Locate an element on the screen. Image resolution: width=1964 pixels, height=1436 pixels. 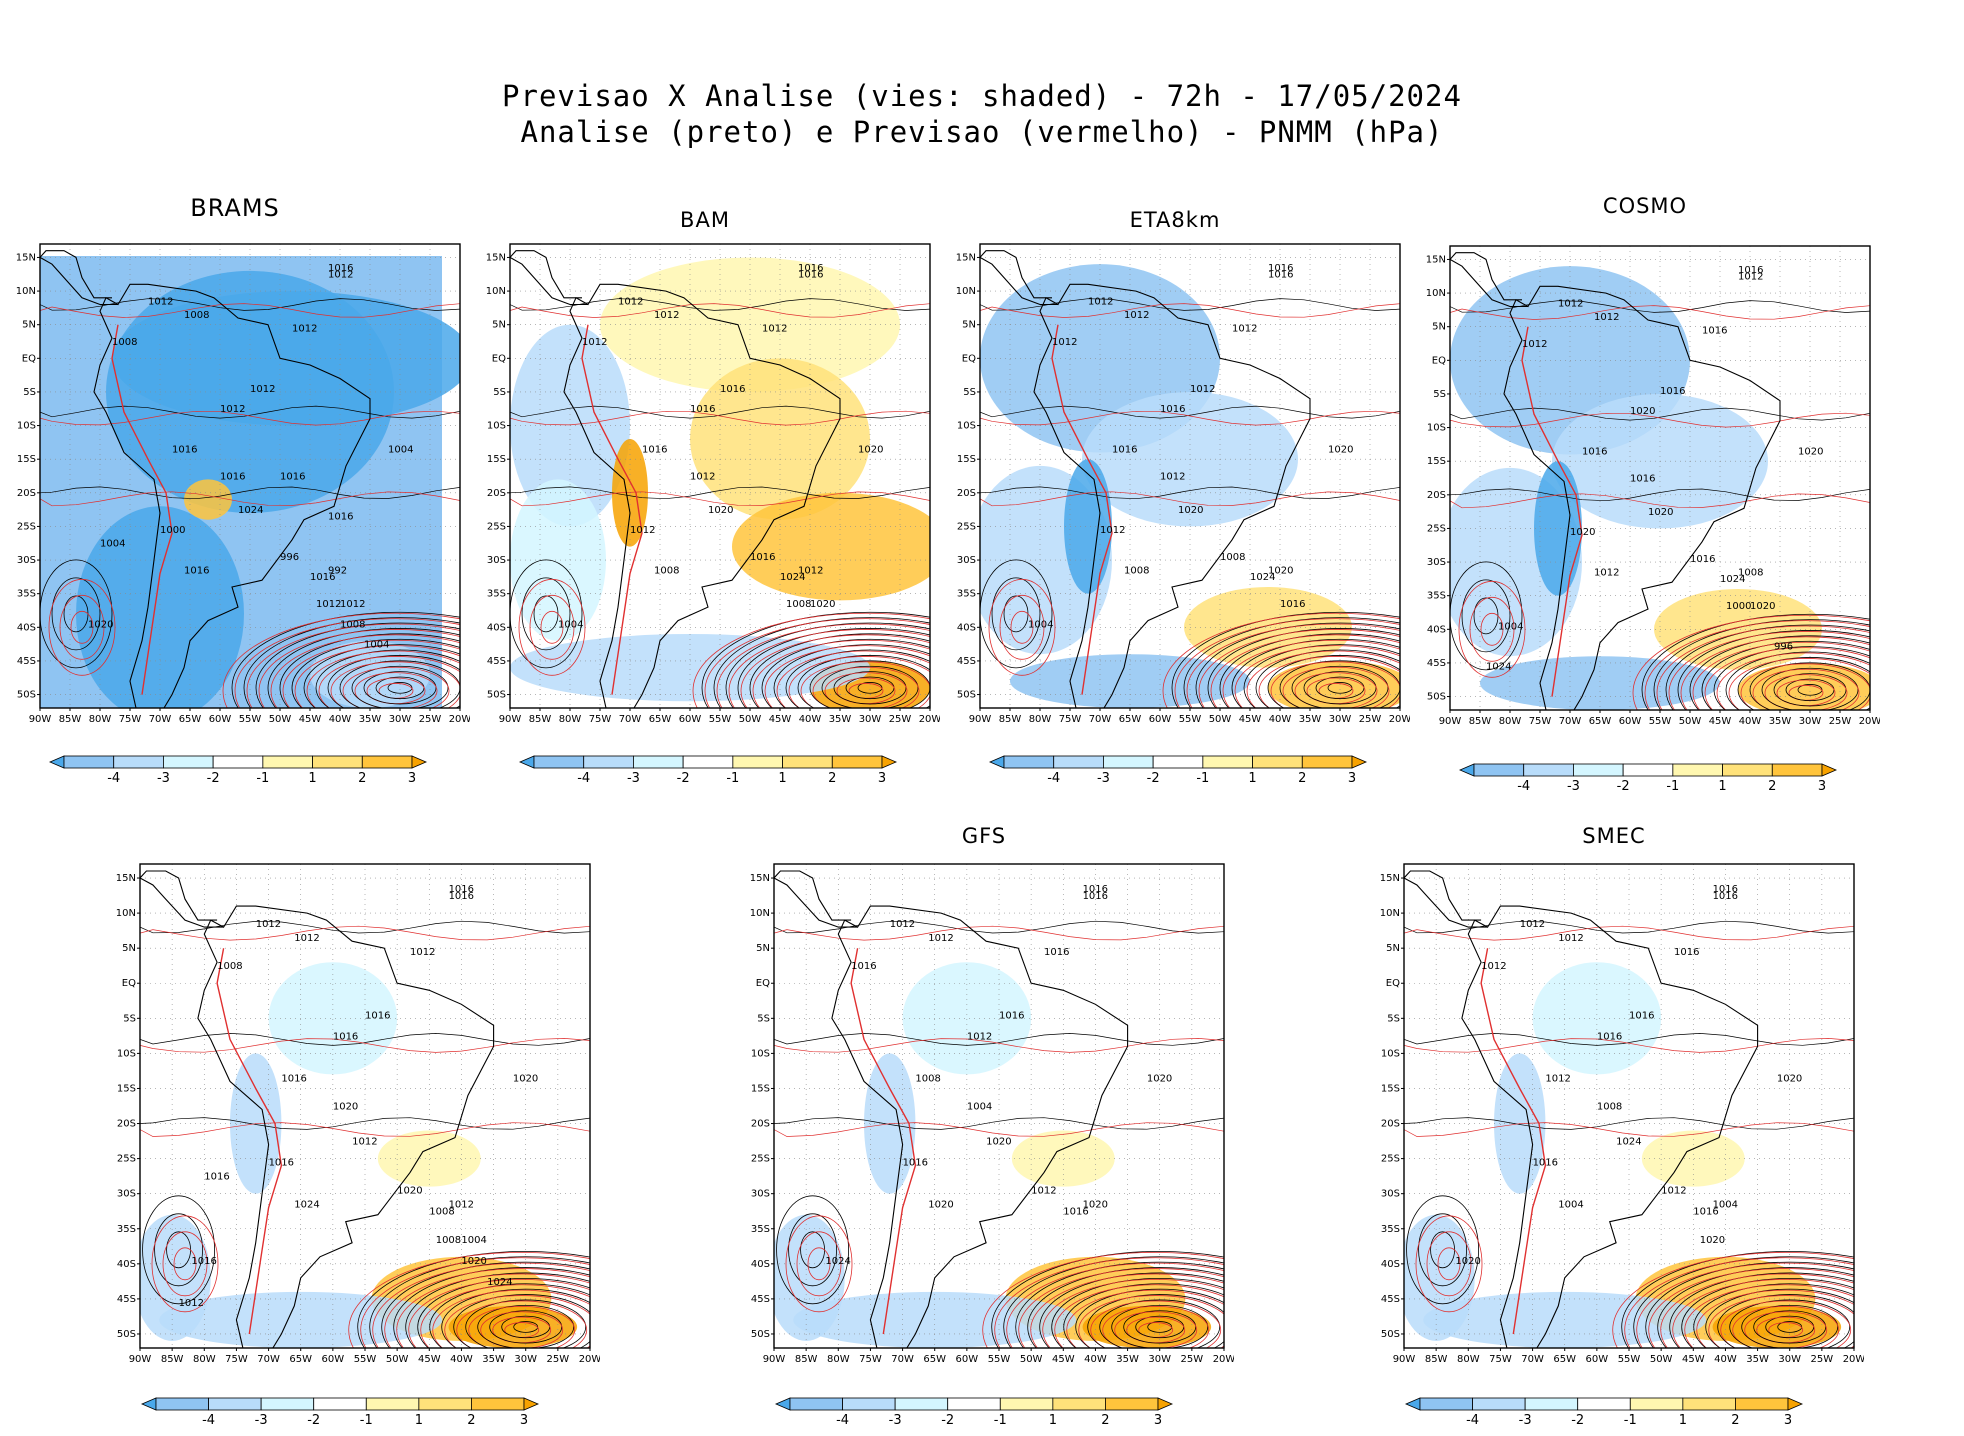
contour-label-forecast: 996 is located at coordinates (289, 557).